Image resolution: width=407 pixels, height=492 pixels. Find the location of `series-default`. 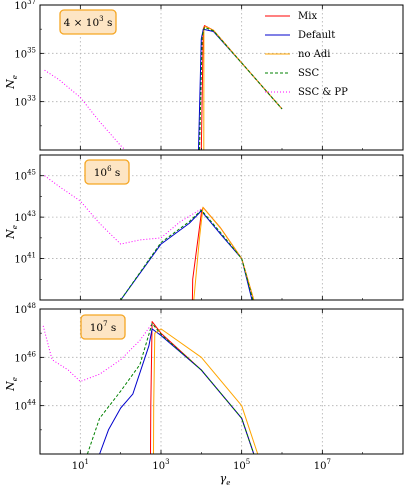

series-default is located at coordinates (240, 89).